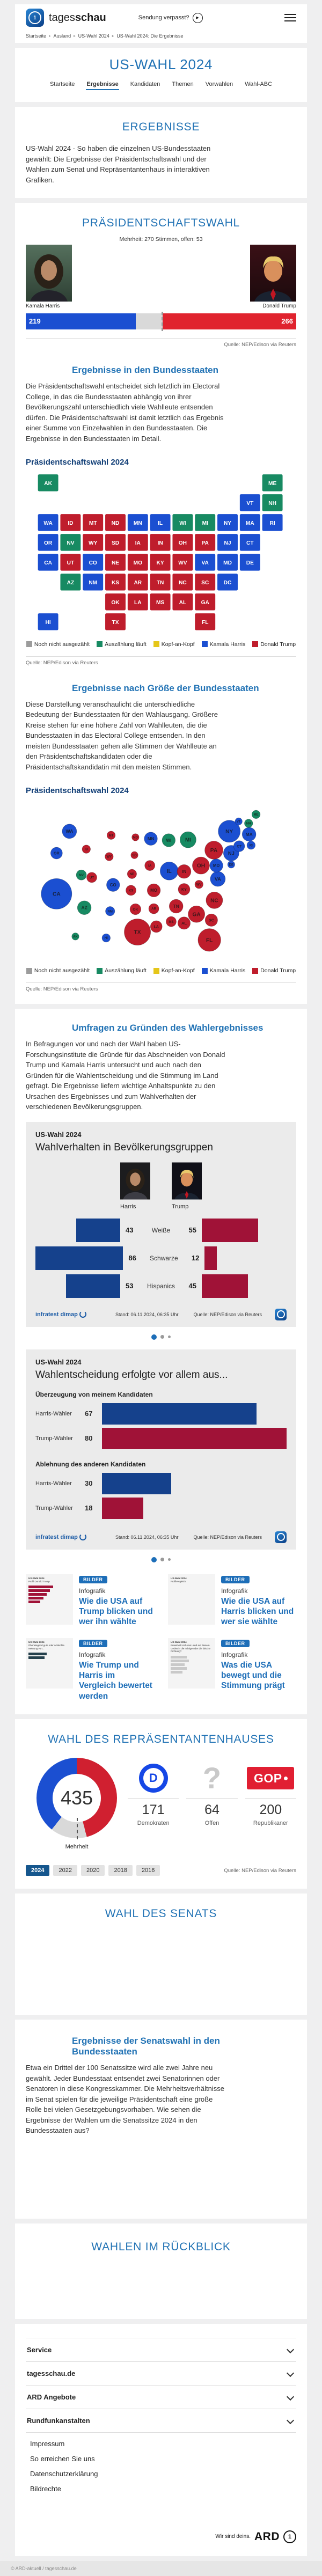  Describe the element at coordinates (76, 1799) in the screenshot. I see `house-seats-donut: 435` at that location.